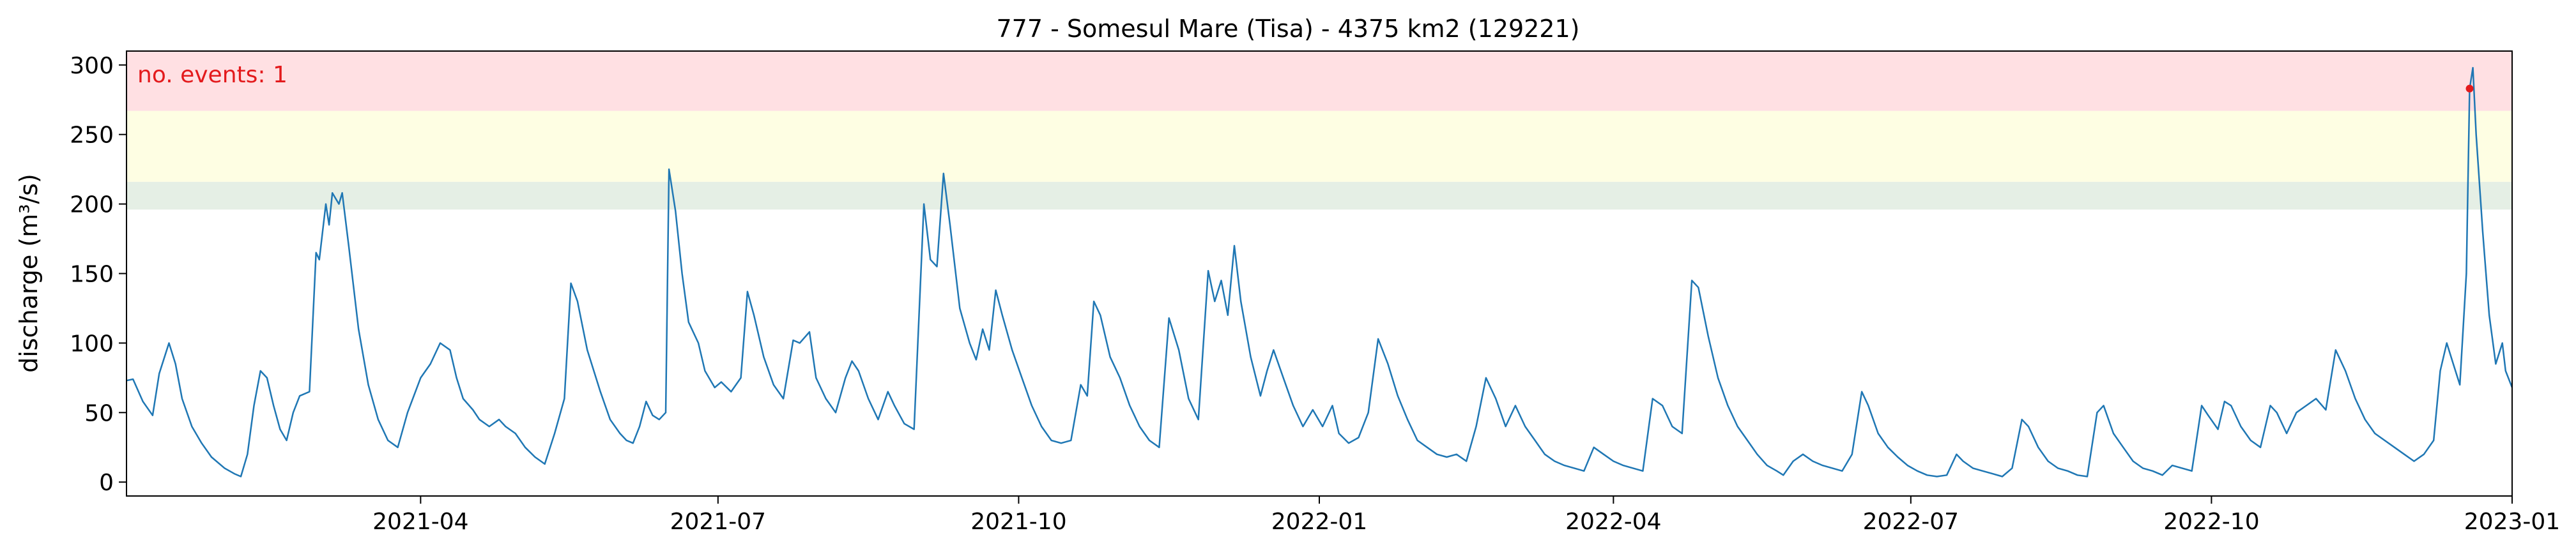 Image resolution: width=2576 pixels, height=556 pixels. Describe the element at coordinates (99, 413) in the screenshot. I see `y-tick-label-50: 50` at that location.